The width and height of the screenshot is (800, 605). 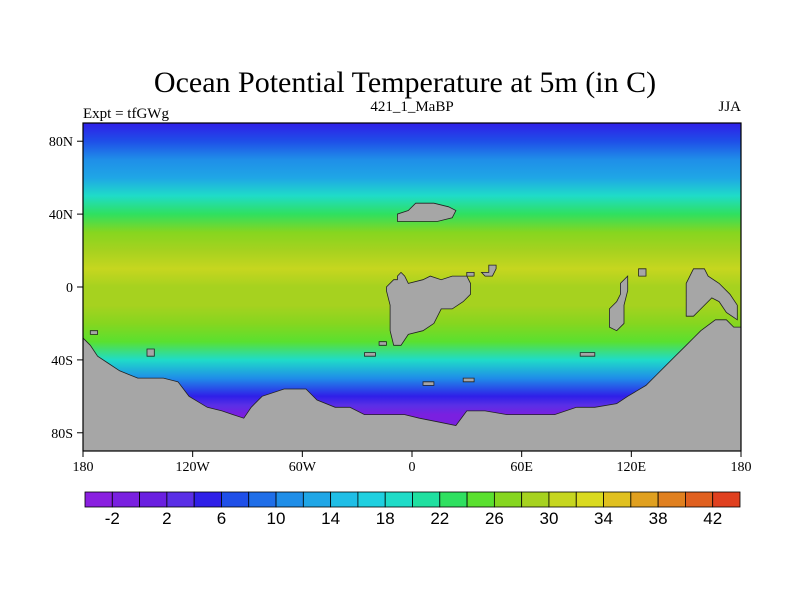 What do you see at coordinates (126, 114) in the screenshot?
I see `left-subtitle: Expt = tfGWg` at bounding box center [126, 114].